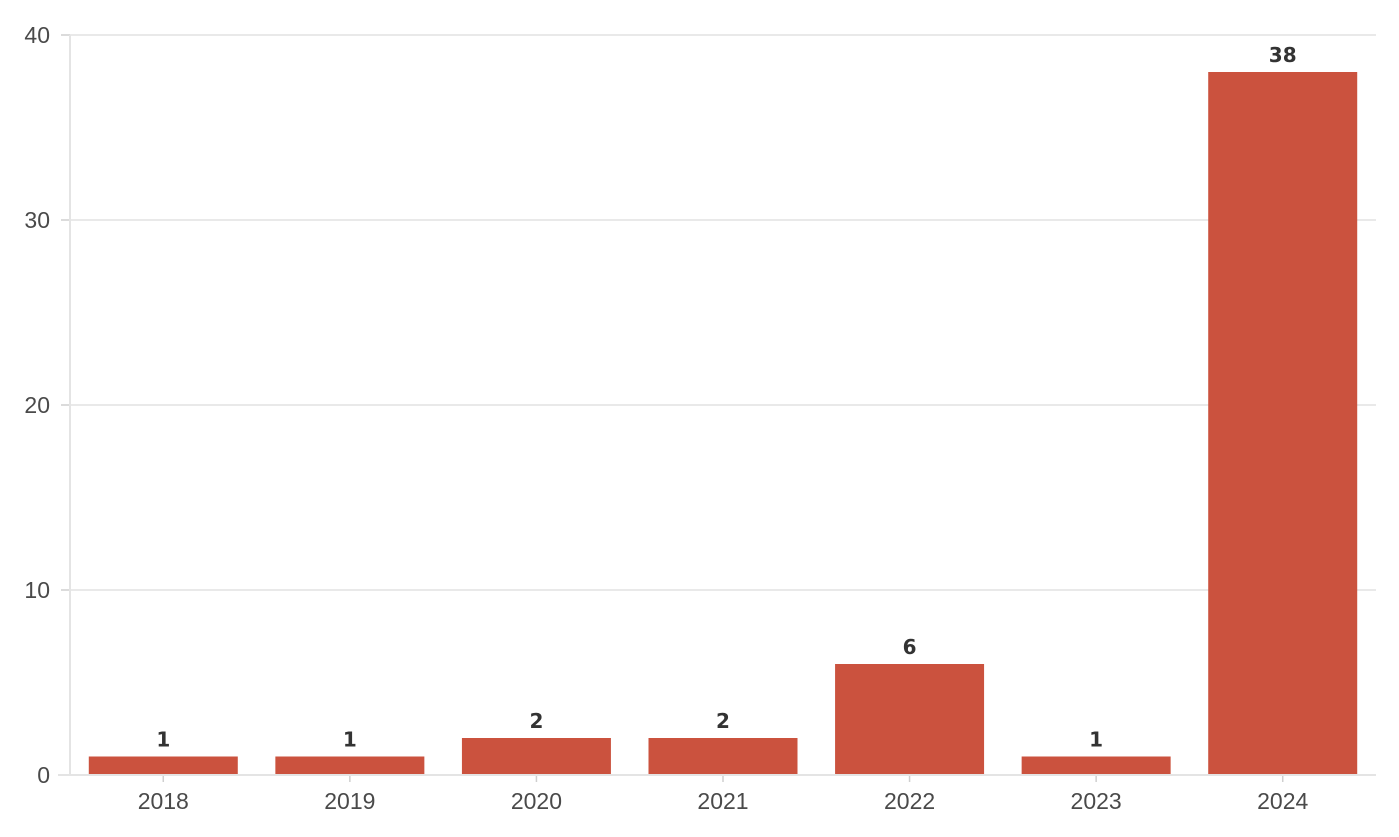 The image size is (1399, 837). Describe the element at coordinates (910, 647) in the screenshot. I see `bar-value-label: 6` at that location.